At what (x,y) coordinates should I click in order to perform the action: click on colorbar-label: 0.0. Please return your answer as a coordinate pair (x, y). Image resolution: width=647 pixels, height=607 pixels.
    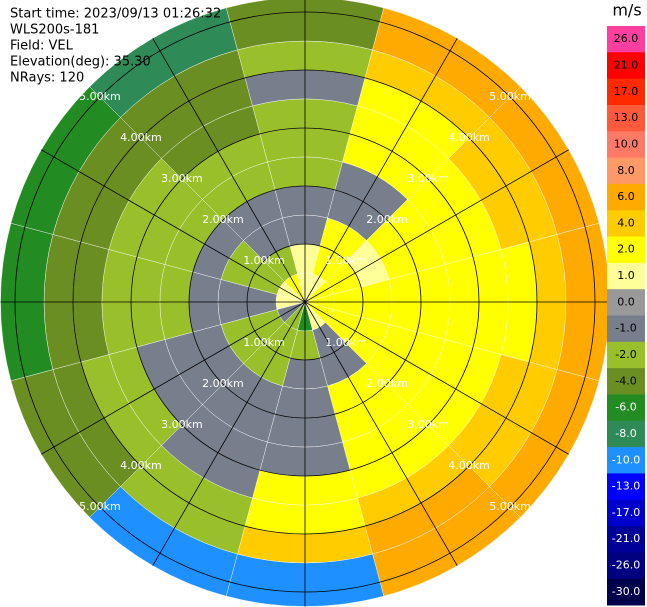
    Looking at the image, I should click on (626, 301).